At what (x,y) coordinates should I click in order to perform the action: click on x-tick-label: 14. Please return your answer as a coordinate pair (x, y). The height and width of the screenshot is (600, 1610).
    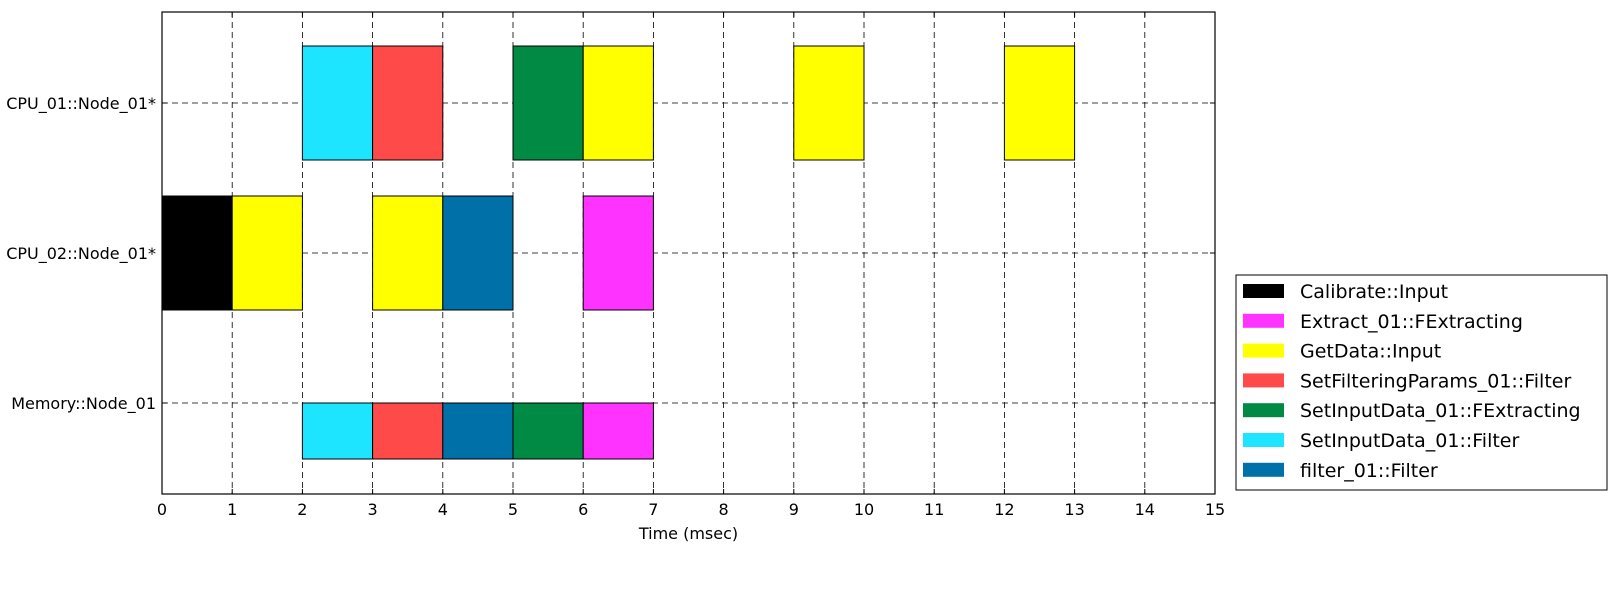
    Looking at the image, I should click on (1145, 509).